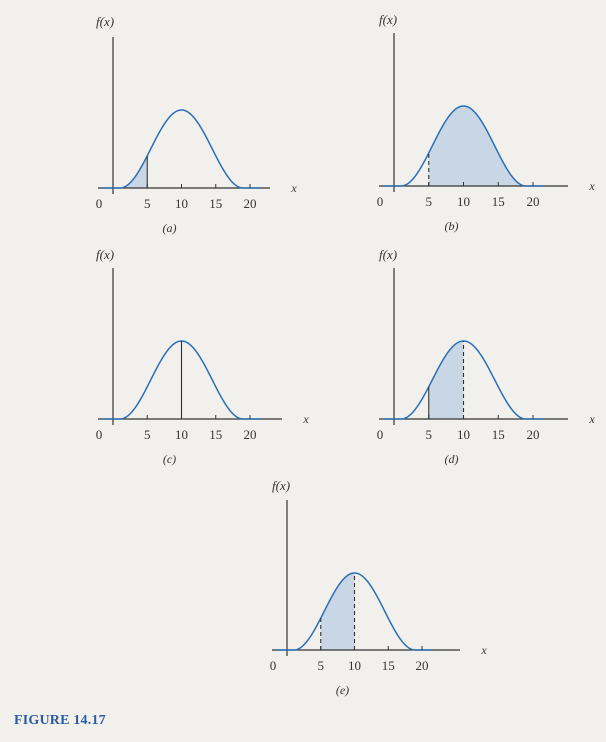  I want to click on plot-panel-e: 5 10 15 20 0 x f(x) (e), so click(379, 587).